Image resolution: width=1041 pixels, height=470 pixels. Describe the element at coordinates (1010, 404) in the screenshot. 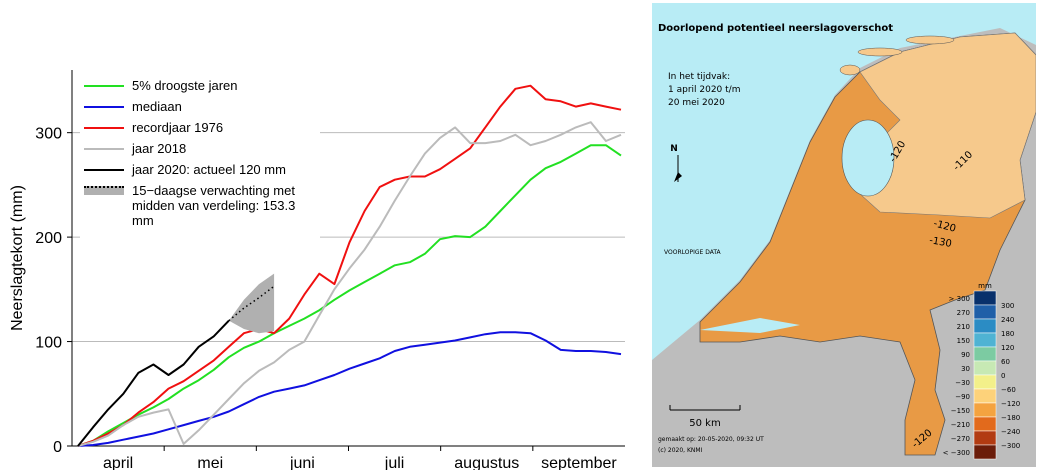

I see `legend-label-right: −120` at that location.